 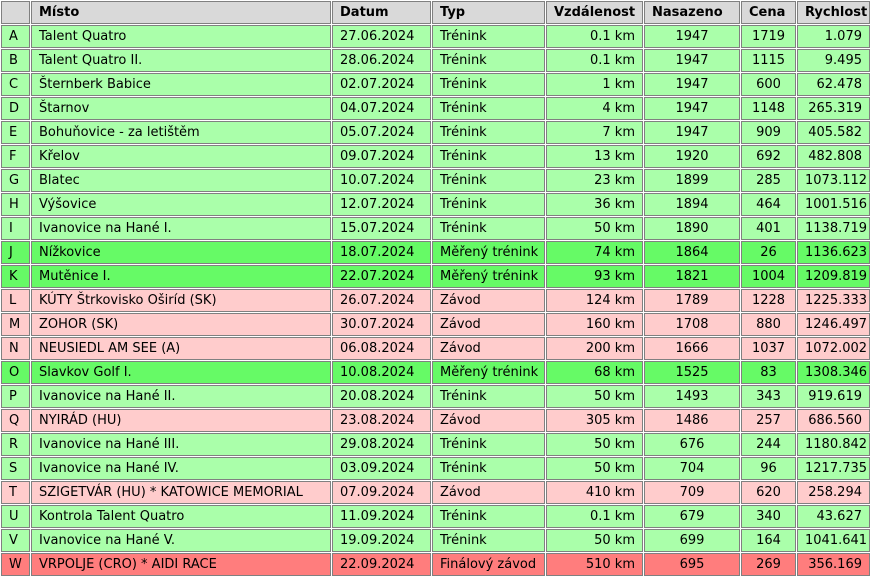 I want to click on cell-nasazeno: 699, so click(x=692, y=540).